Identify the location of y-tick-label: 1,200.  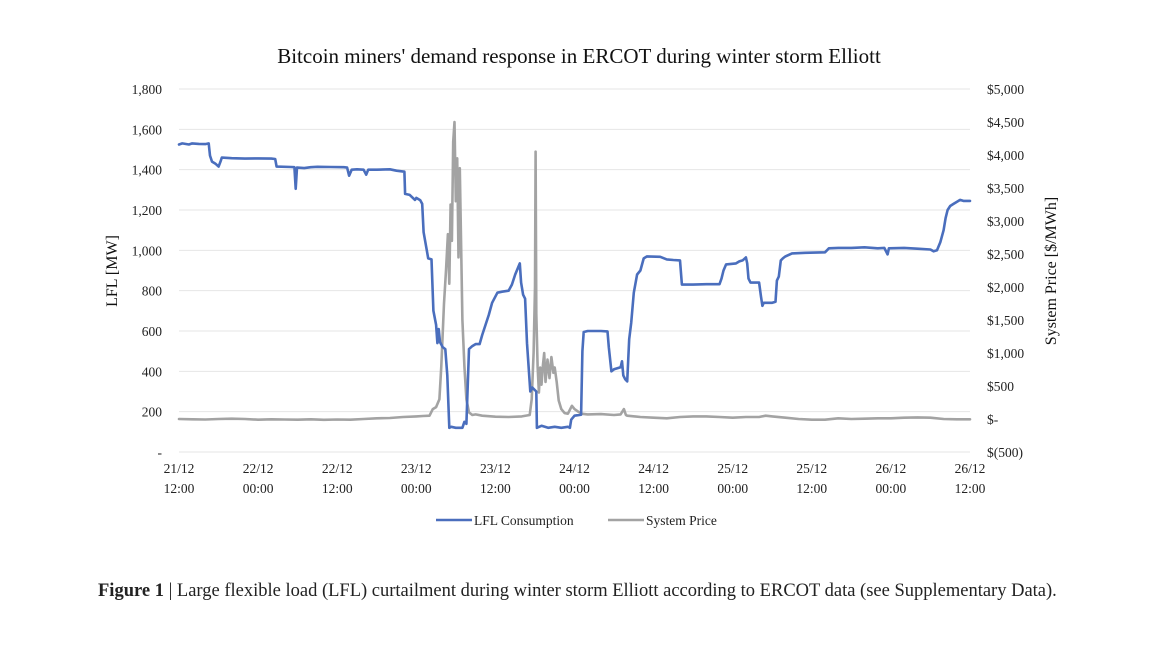
(147, 210).